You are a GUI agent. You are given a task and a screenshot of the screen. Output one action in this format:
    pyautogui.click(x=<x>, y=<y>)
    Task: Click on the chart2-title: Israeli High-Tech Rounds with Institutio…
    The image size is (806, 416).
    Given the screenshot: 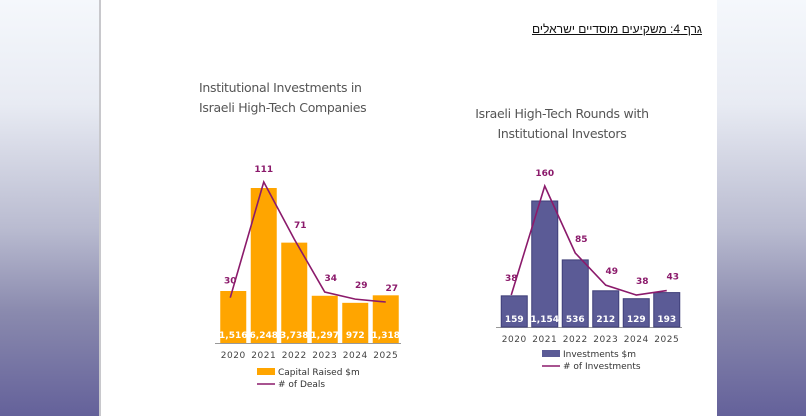 What is the action you would take?
    pyautogui.click(x=562, y=124)
    